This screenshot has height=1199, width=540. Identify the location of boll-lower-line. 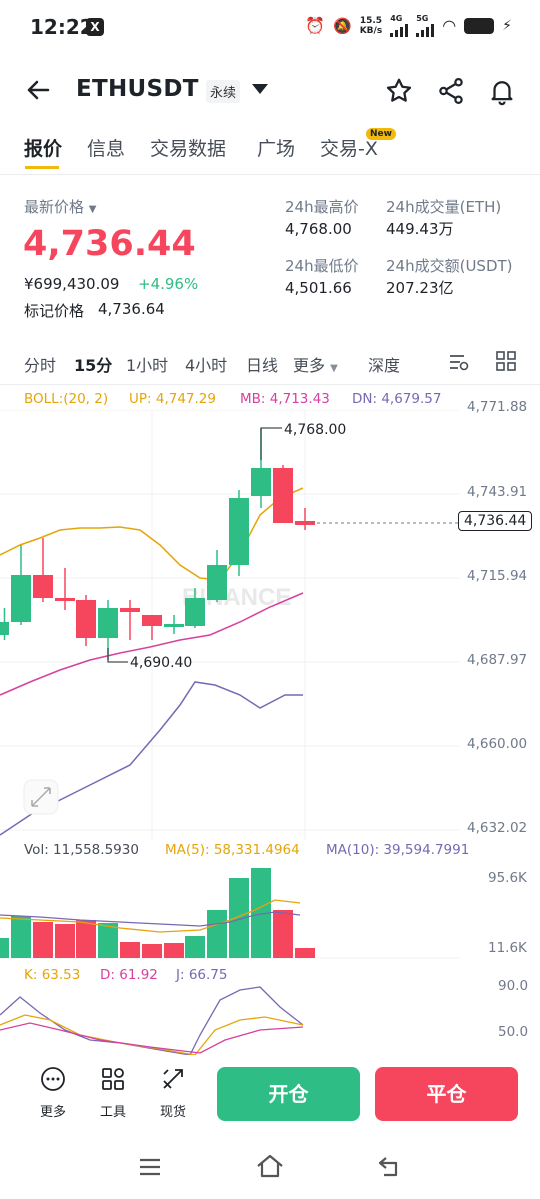
(151, 758).